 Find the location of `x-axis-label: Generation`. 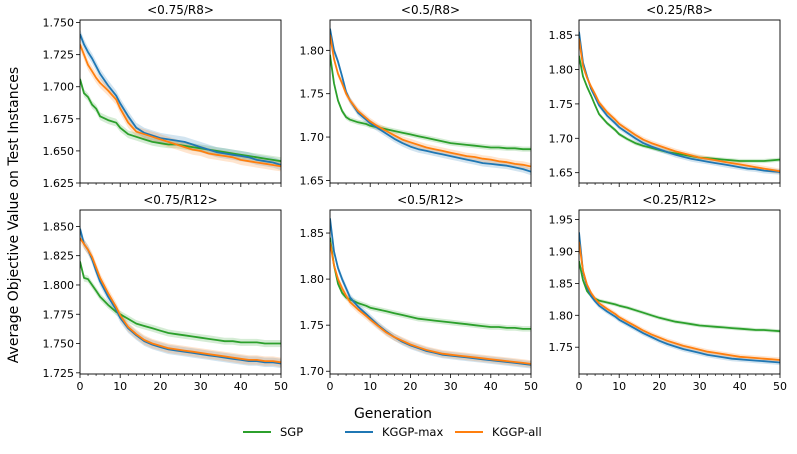

x-axis-label: Generation is located at coordinates (393, 414).